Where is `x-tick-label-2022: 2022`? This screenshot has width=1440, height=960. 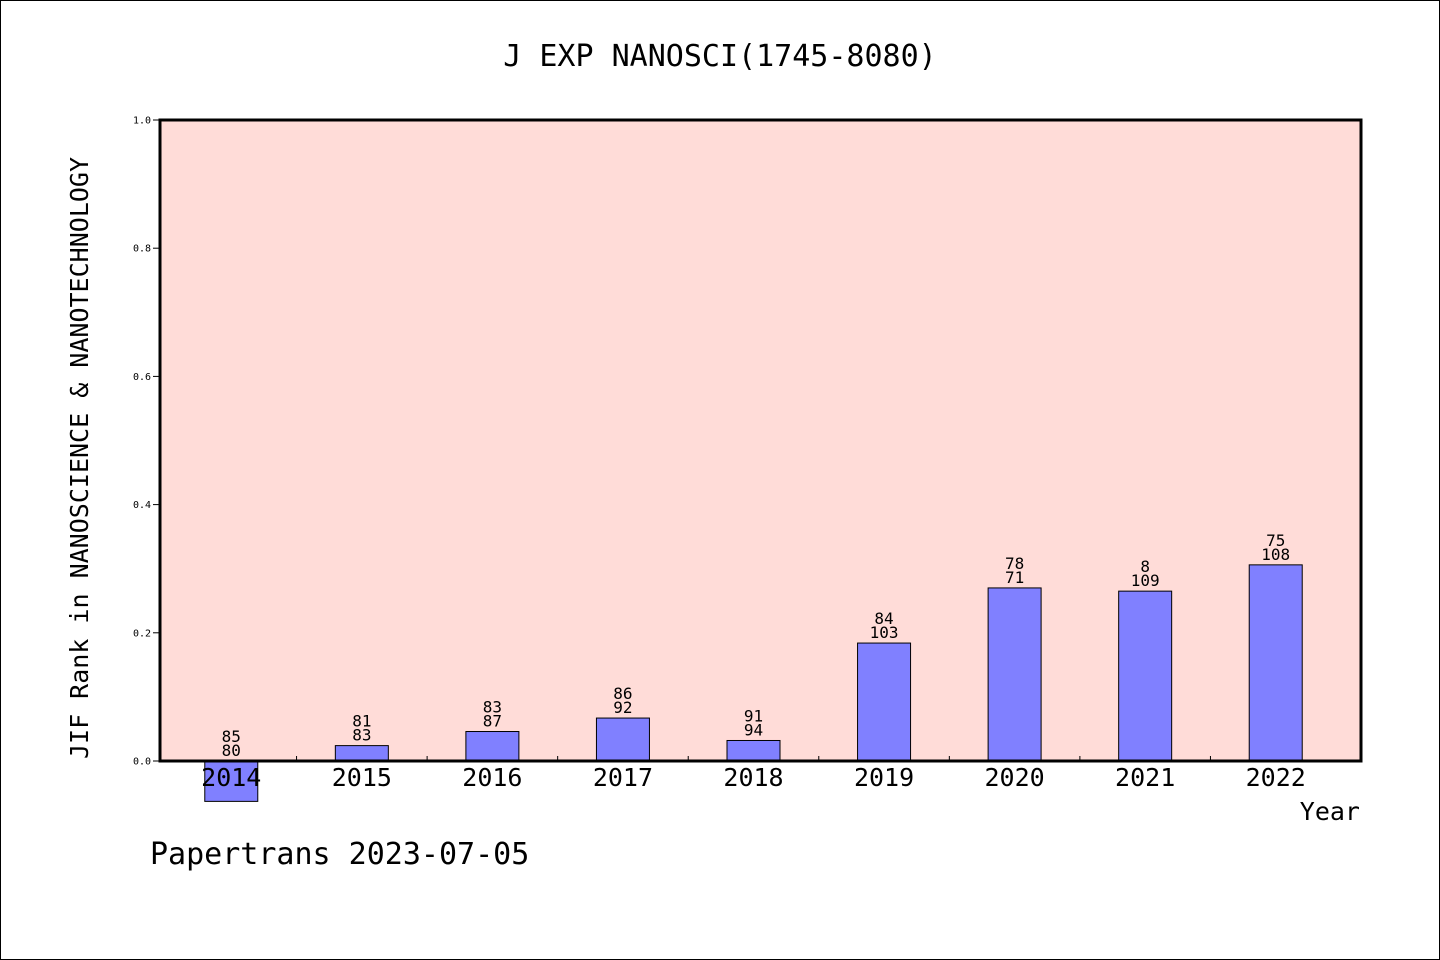
x-tick-label-2022: 2022 is located at coordinates (1276, 777).